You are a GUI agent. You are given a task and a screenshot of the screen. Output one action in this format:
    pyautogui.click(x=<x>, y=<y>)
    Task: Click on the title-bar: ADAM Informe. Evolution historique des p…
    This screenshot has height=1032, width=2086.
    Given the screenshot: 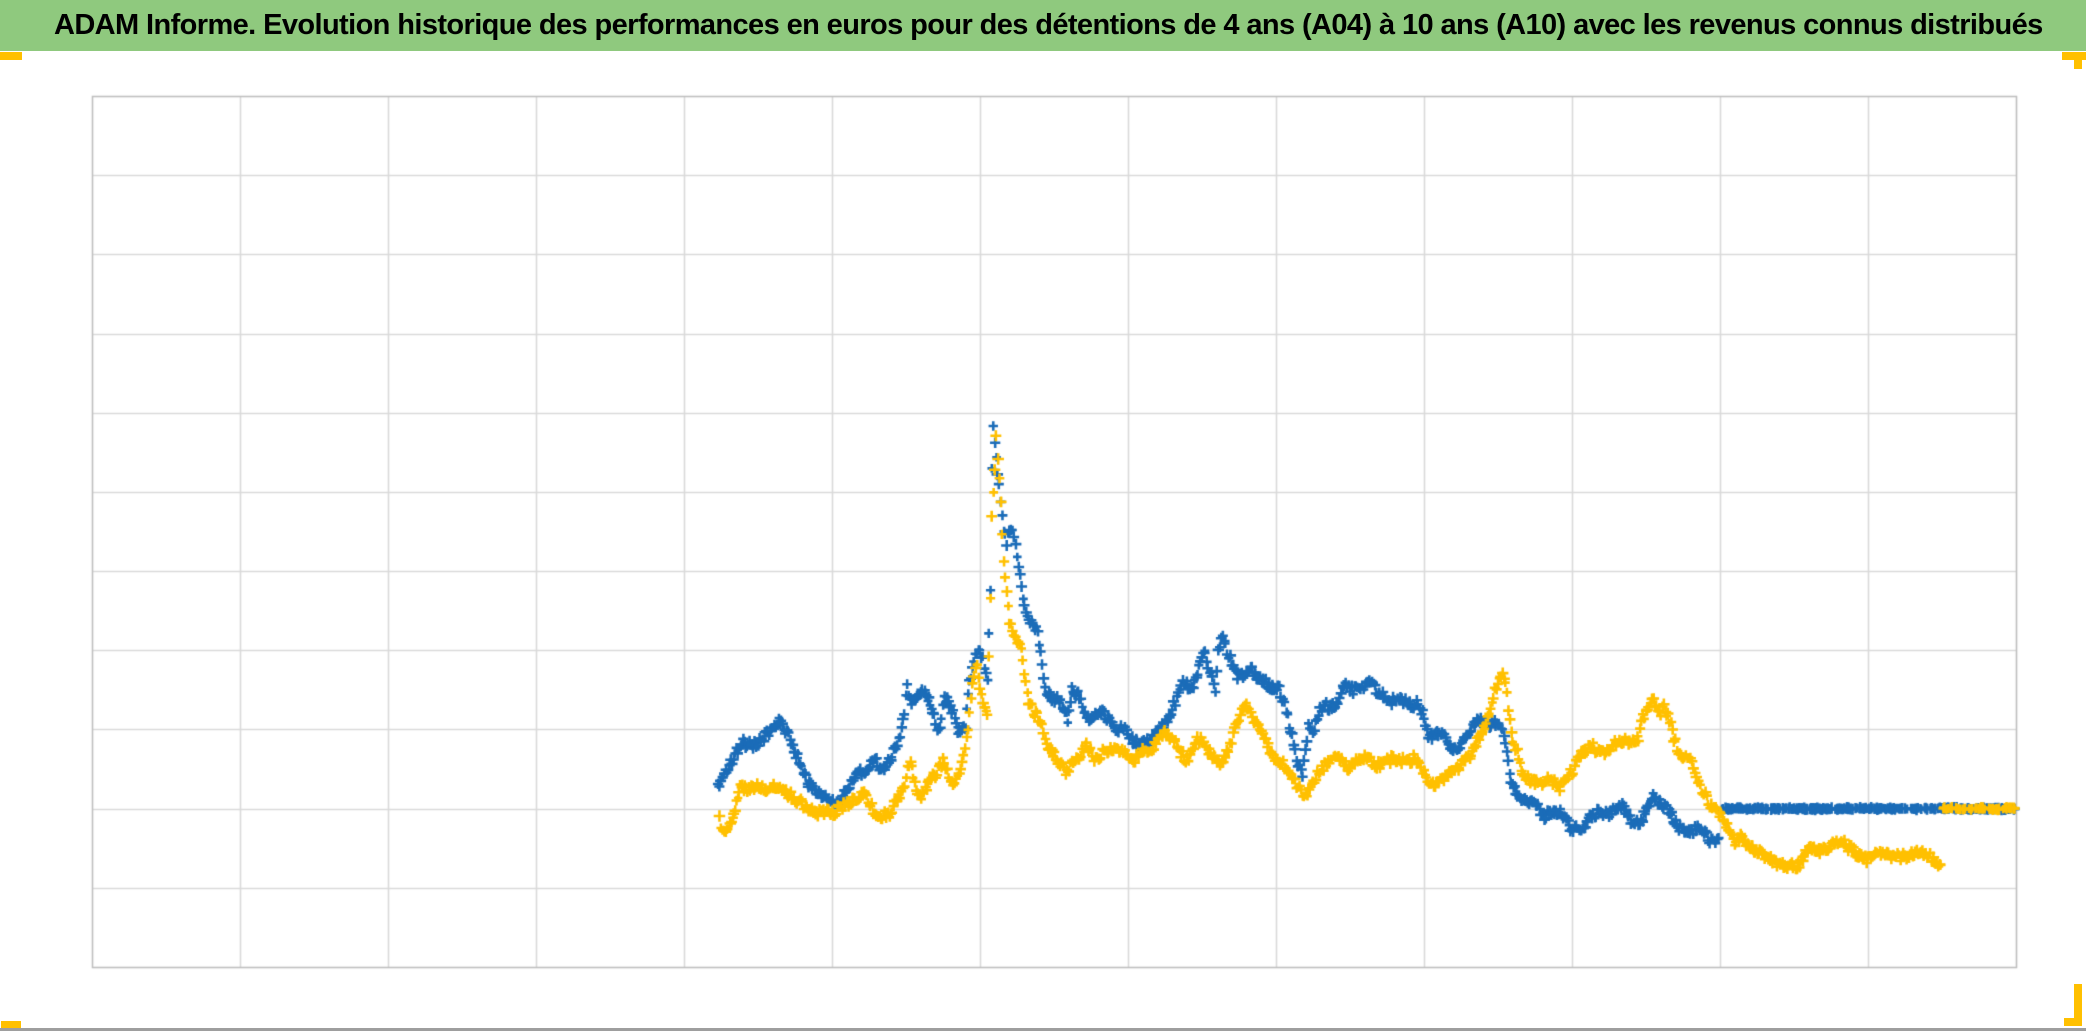 What is the action you would take?
    pyautogui.click(x=1043, y=25)
    